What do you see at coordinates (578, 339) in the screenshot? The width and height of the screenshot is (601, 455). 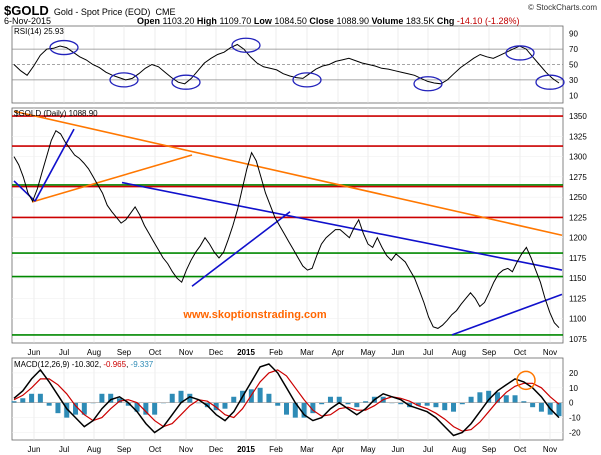 I see `price-tick-label: 1075` at bounding box center [578, 339].